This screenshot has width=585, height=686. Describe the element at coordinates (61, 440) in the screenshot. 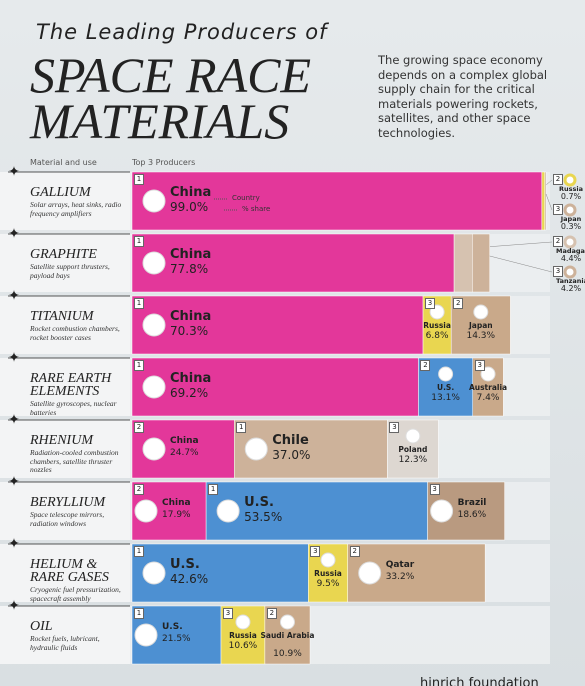

I see `material-name: RHENIUM` at that location.